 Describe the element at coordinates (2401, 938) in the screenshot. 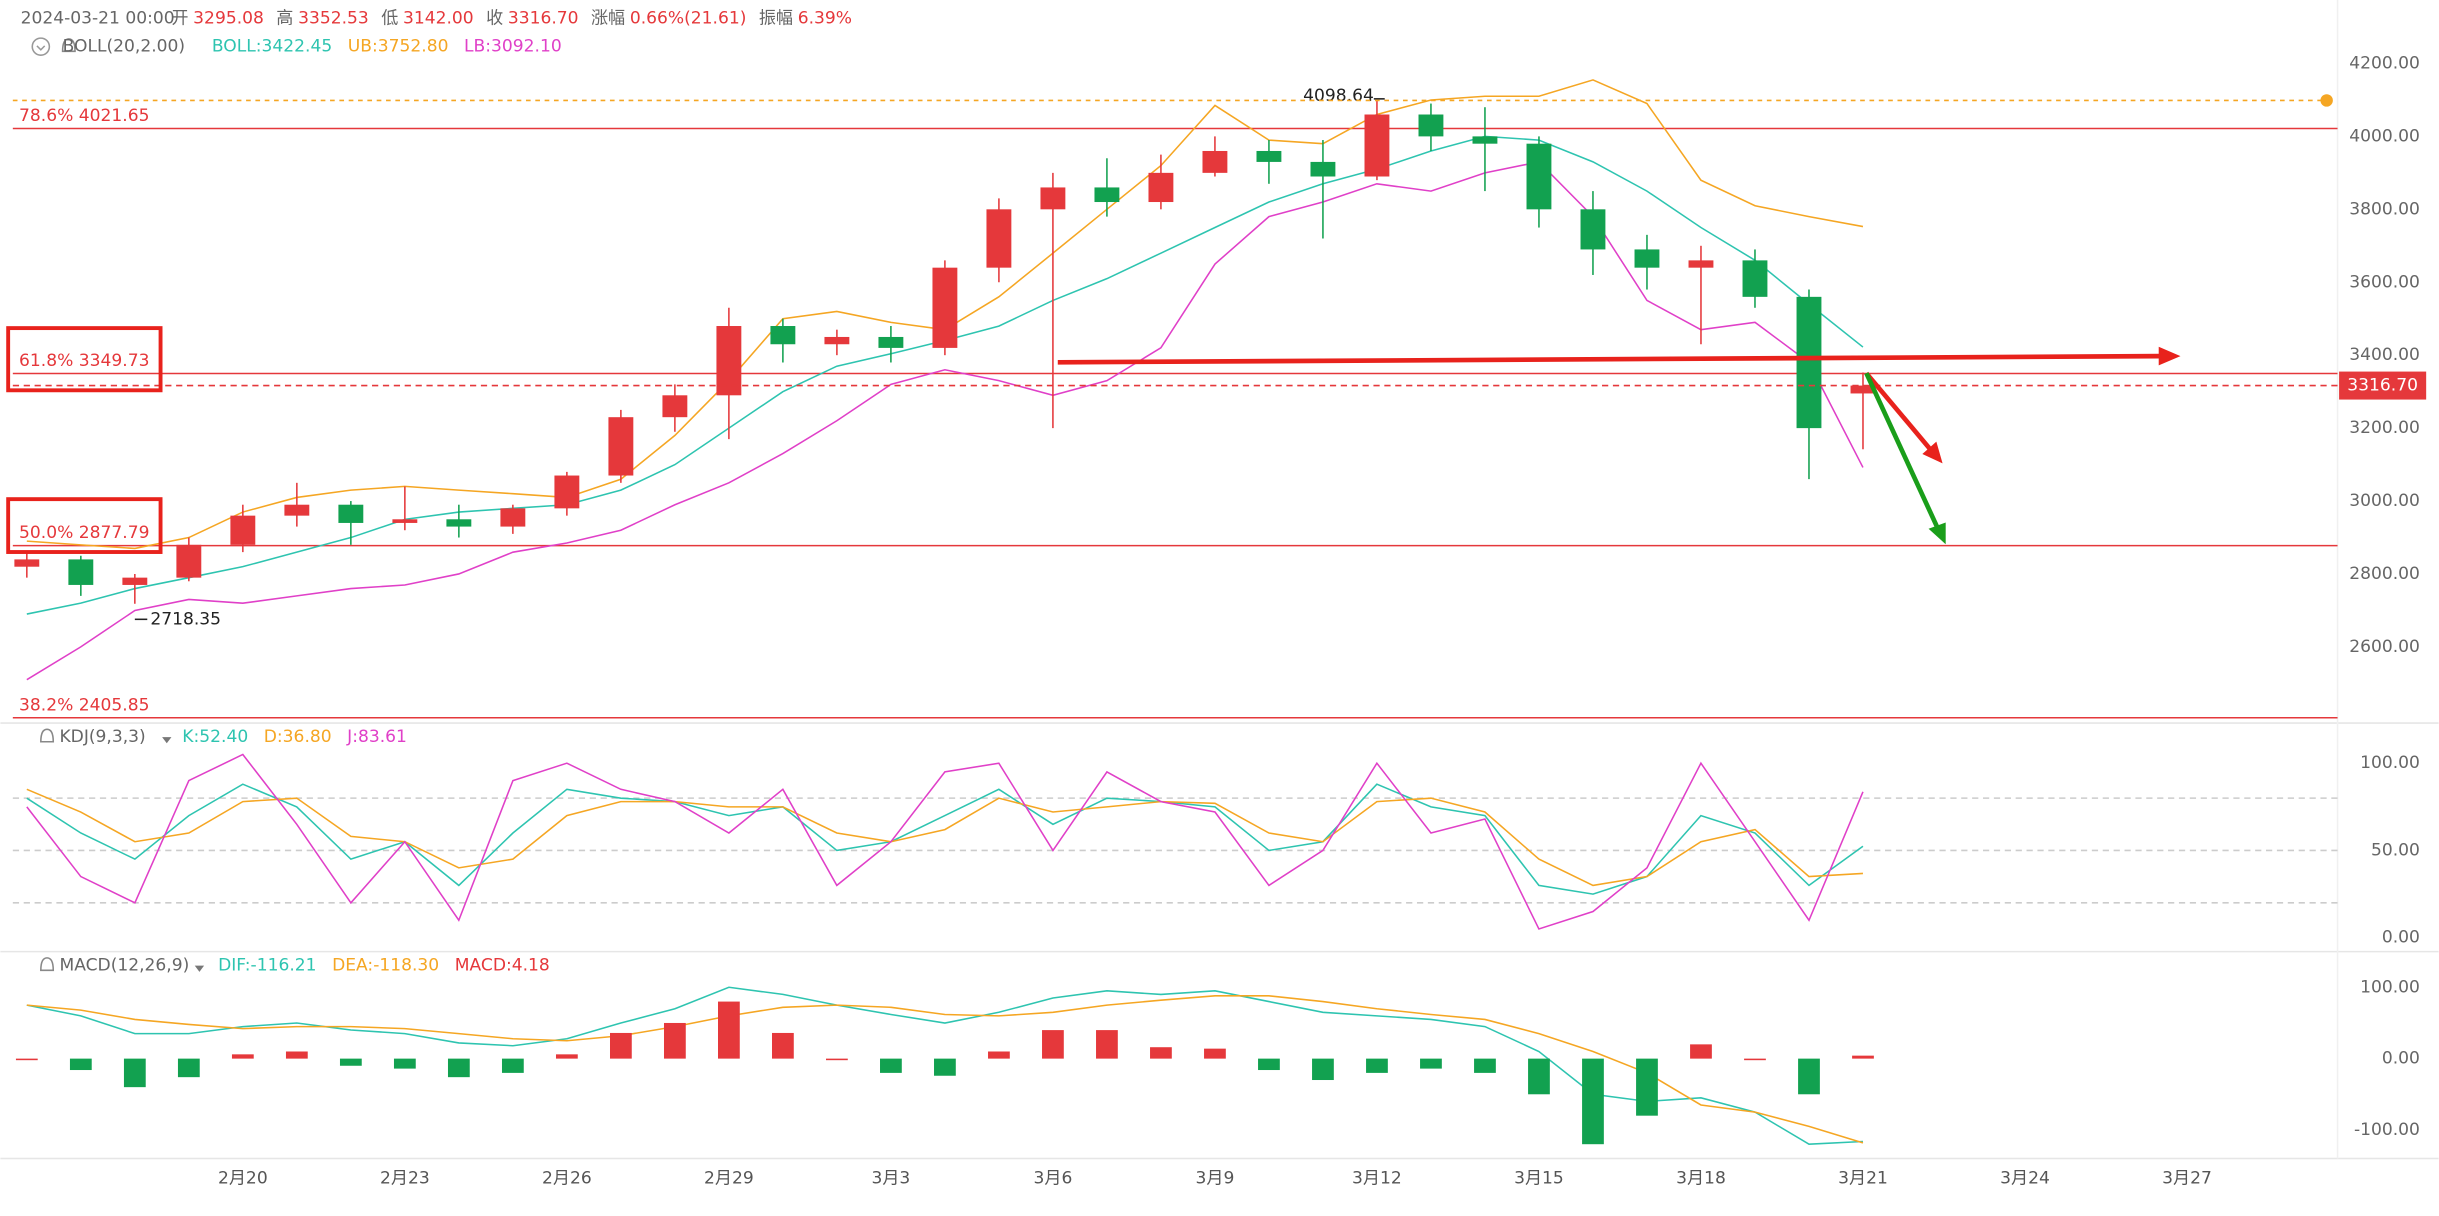

I see `y-tick-label: 0.00` at that location.